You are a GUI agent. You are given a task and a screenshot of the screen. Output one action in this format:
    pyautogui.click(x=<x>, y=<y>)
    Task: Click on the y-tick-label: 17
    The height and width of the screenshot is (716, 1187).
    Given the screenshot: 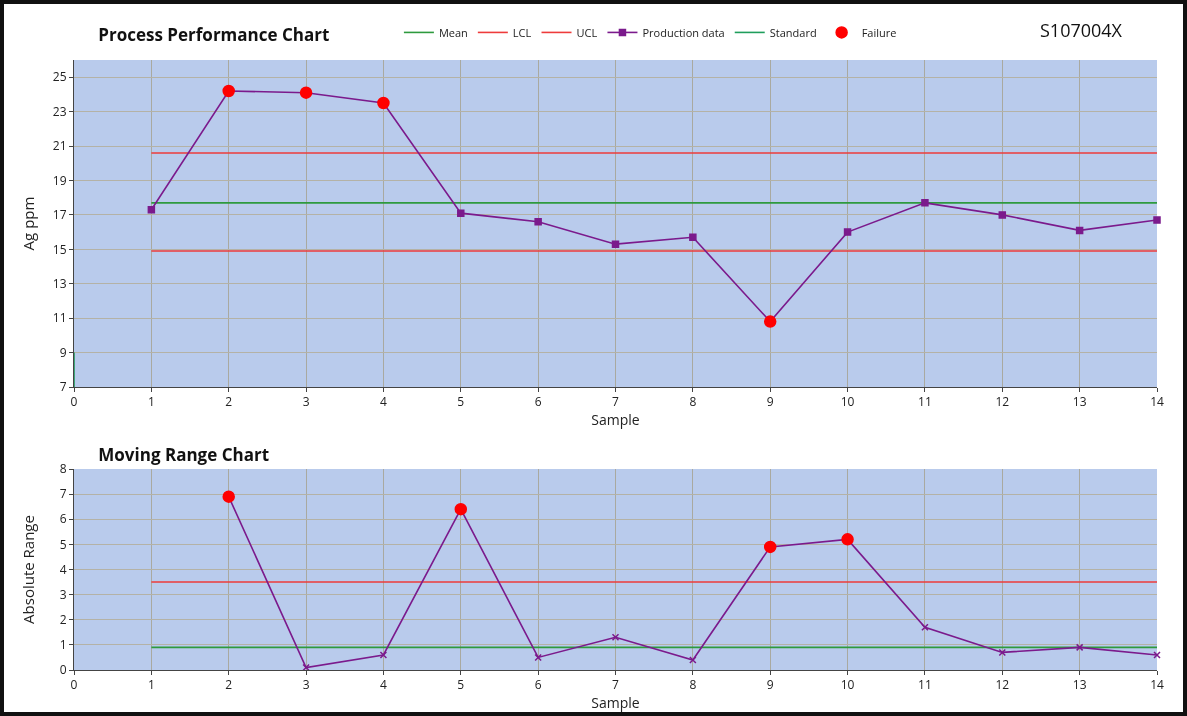 What is the action you would take?
    pyautogui.click(x=59, y=215)
    